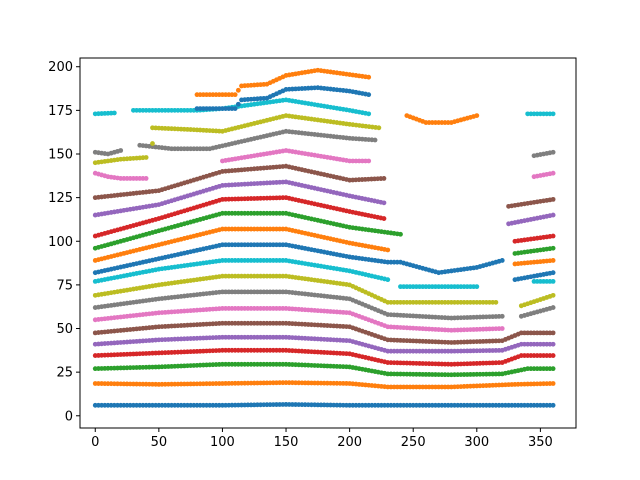 Image resolution: width=640 pixels, height=480 pixels. I want to click on y-axis: 0 25 50 75 100 125 150 175 200, so click(64, 242).